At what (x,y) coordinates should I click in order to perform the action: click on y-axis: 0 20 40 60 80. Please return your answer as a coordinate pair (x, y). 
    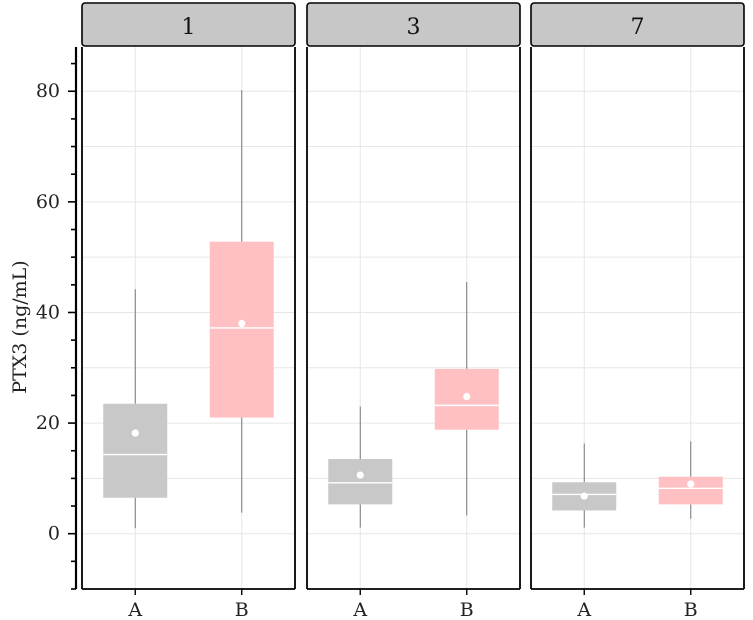
    Looking at the image, I should click on (57, 318).